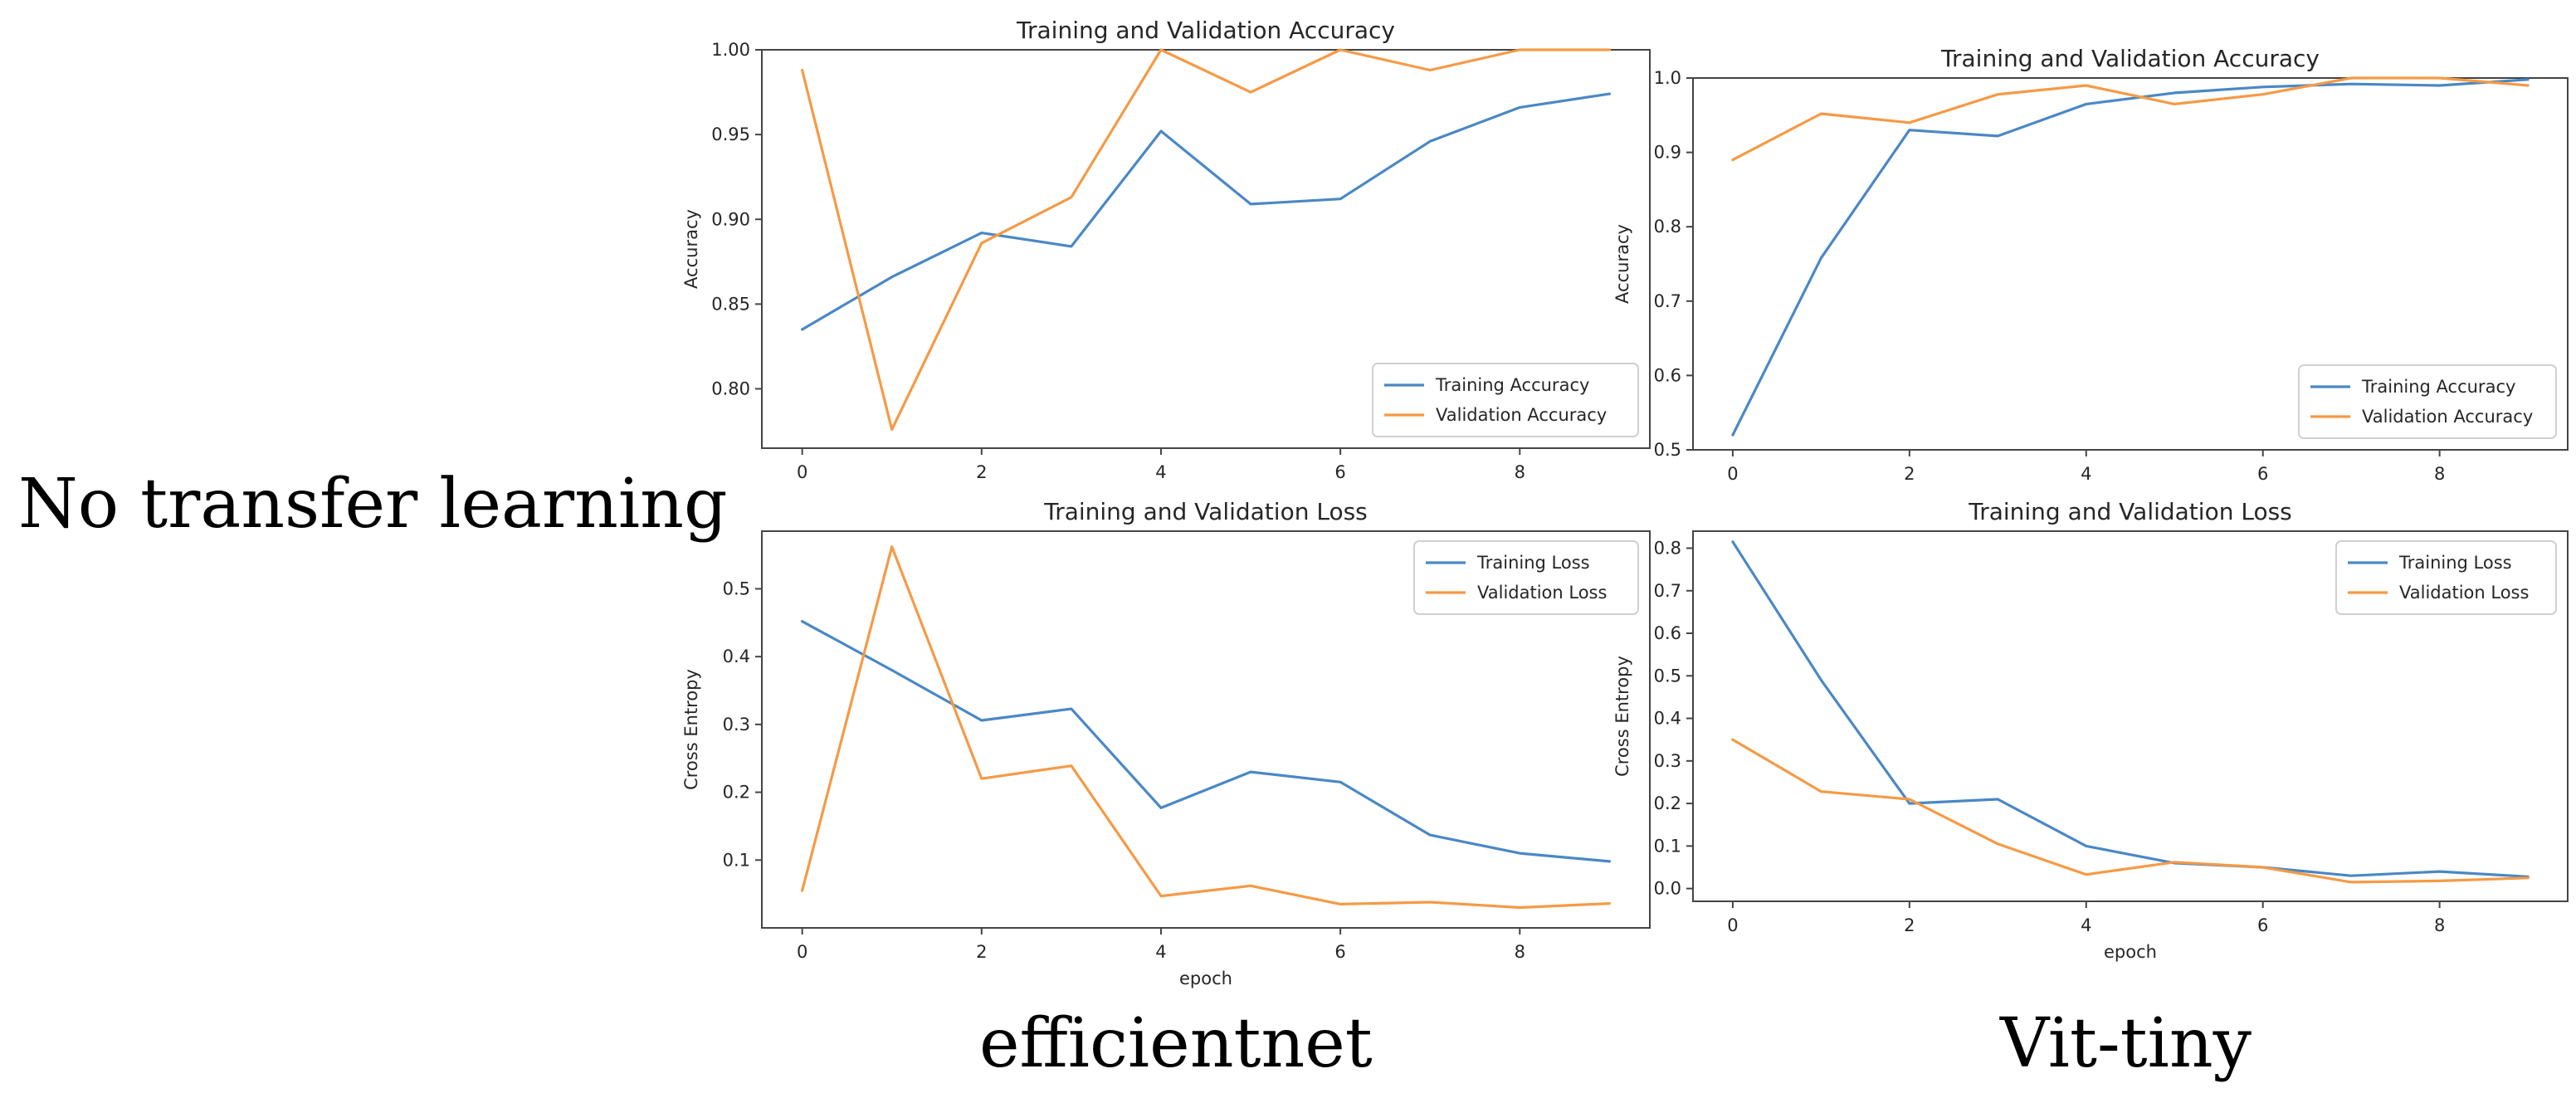 This screenshot has height=1103, width=2576. I want to click on y-tick-label: 0.9, so click(1668, 153).